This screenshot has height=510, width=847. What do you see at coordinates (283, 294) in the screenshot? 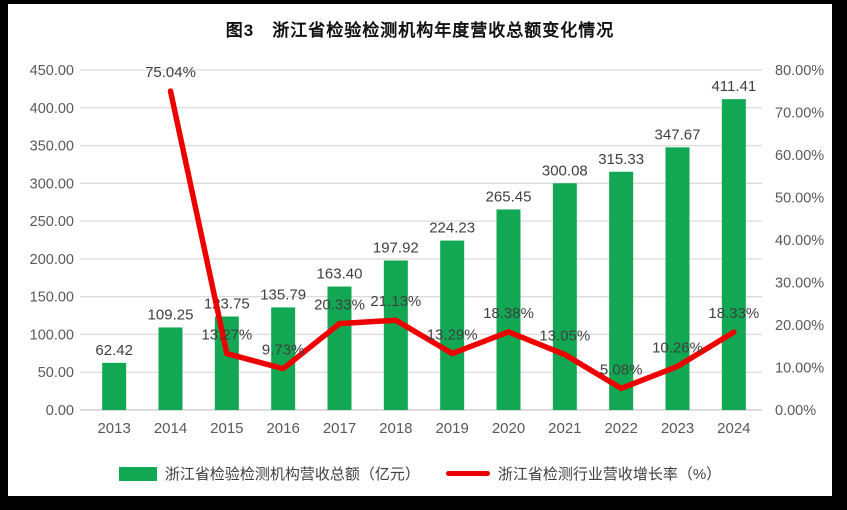
I see `bar-value-label-2016: 135.79` at bounding box center [283, 294].